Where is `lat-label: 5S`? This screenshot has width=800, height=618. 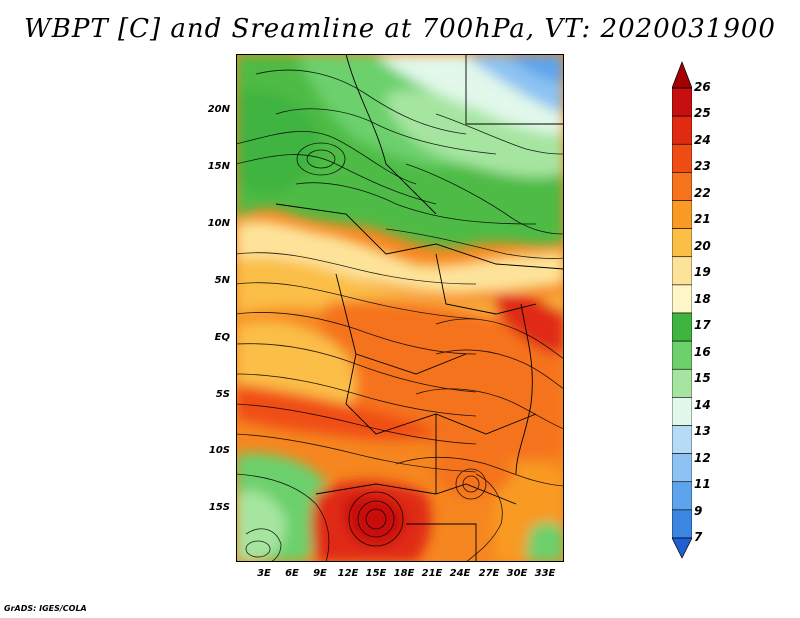 lat-label: 5S is located at coordinates (222, 394).